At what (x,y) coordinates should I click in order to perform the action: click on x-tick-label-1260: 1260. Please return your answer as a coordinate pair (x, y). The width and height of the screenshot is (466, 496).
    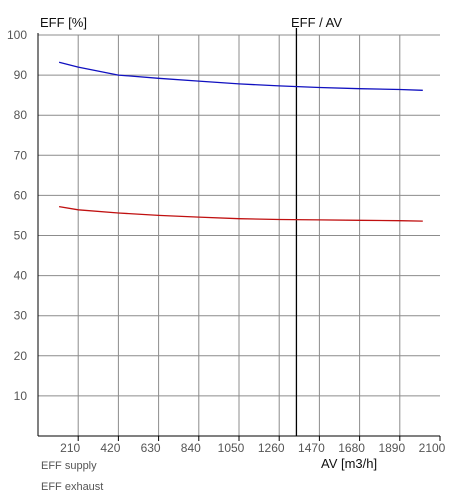
    Looking at the image, I should click on (271, 448).